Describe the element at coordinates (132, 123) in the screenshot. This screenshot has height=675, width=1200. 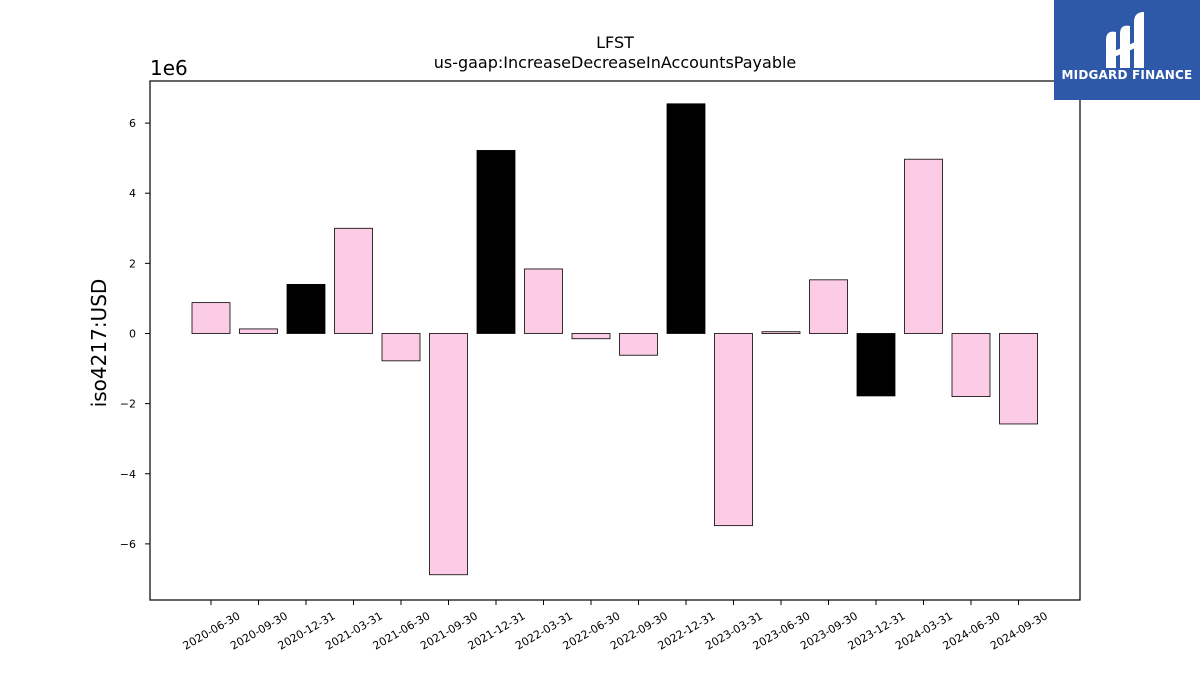
I see `y-tick-label: 6` at that location.